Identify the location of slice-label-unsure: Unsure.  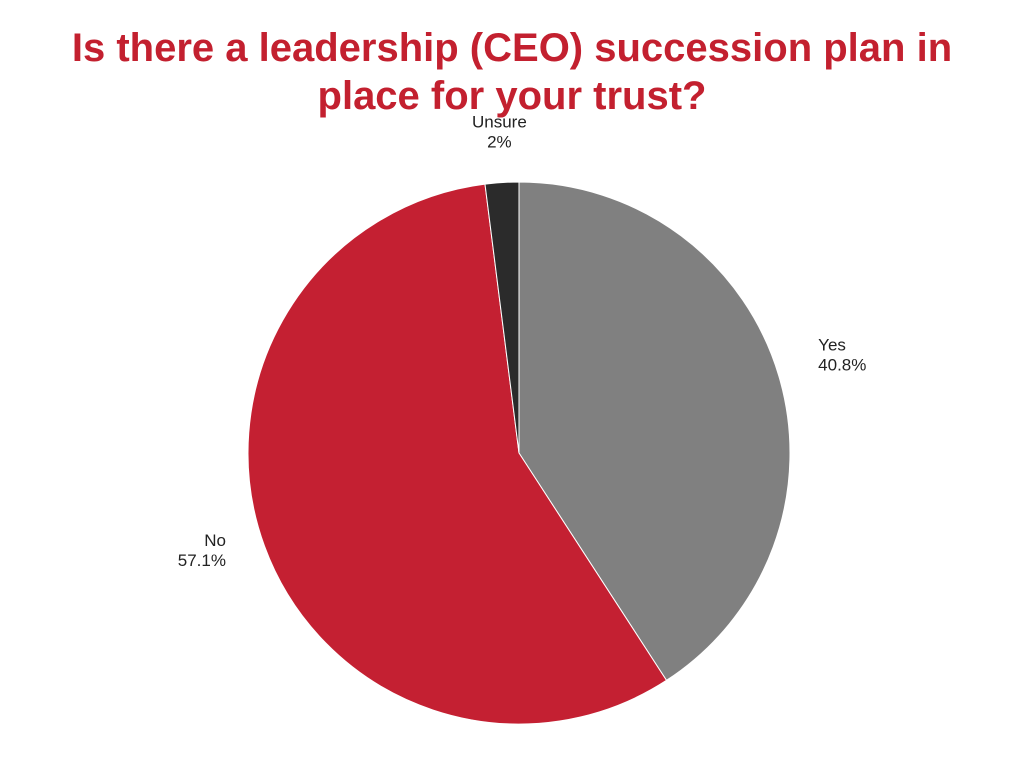
(499, 122).